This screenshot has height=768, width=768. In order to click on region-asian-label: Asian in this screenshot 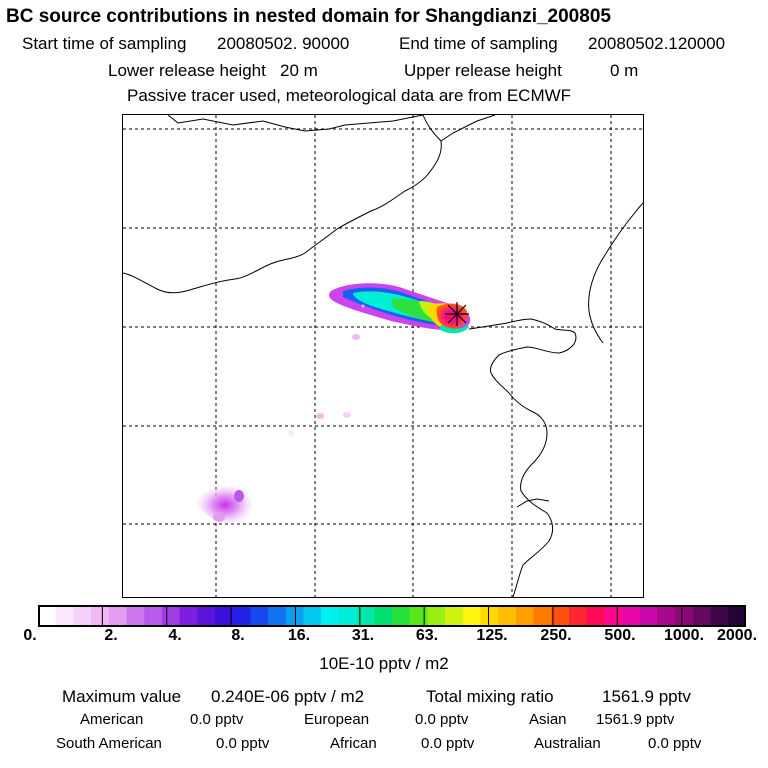, I will do `click(548, 719)`.